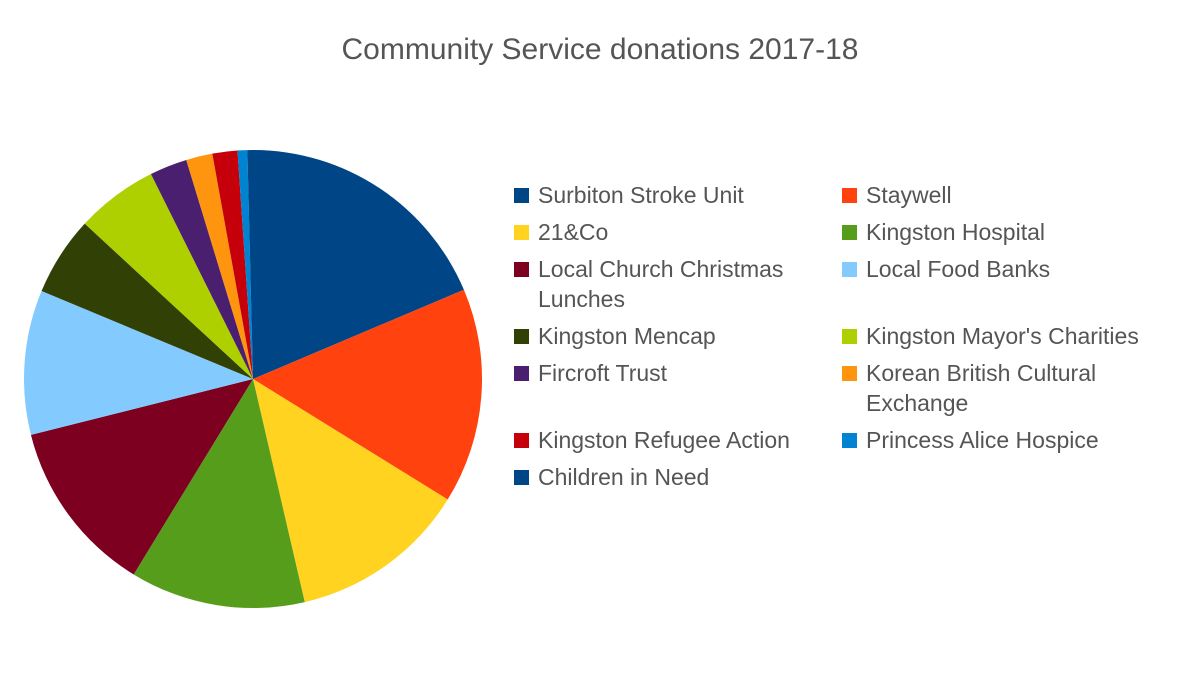 The width and height of the screenshot is (1200, 675). What do you see at coordinates (664, 440) in the screenshot?
I see `legend-label: Kingston Refugee Action` at bounding box center [664, 440].